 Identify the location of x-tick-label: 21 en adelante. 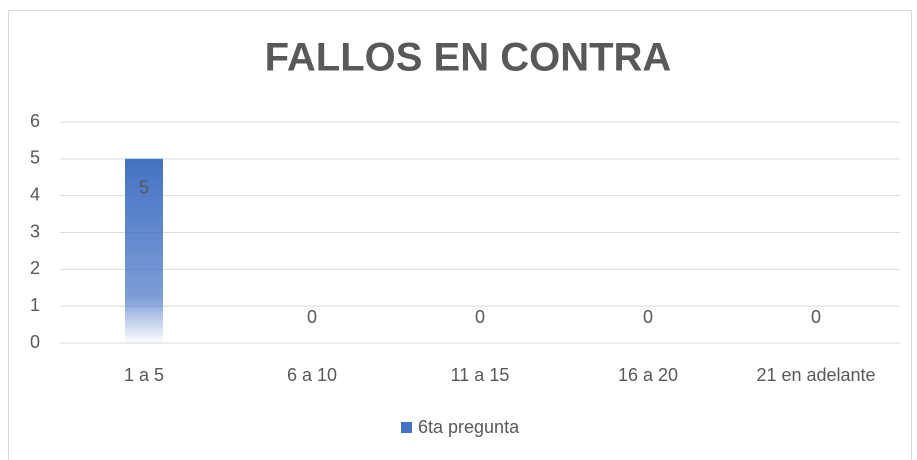
(815, 375).